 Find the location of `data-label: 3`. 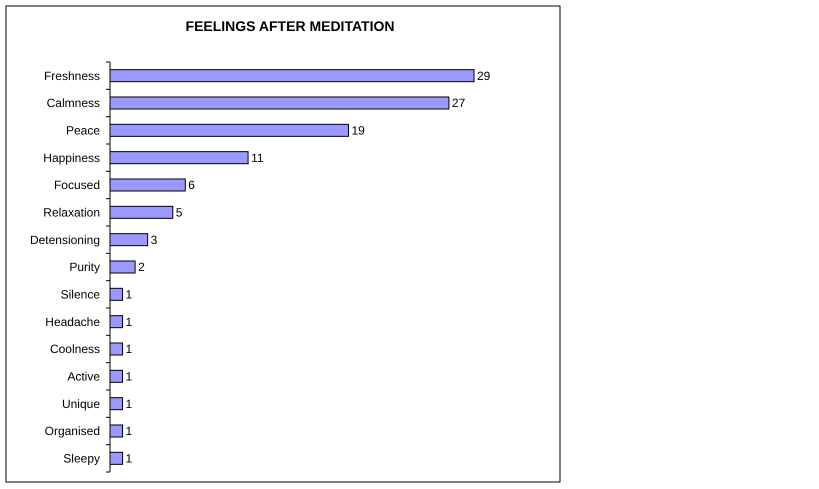

data-label: 3 is located at coordinates (154, 239).